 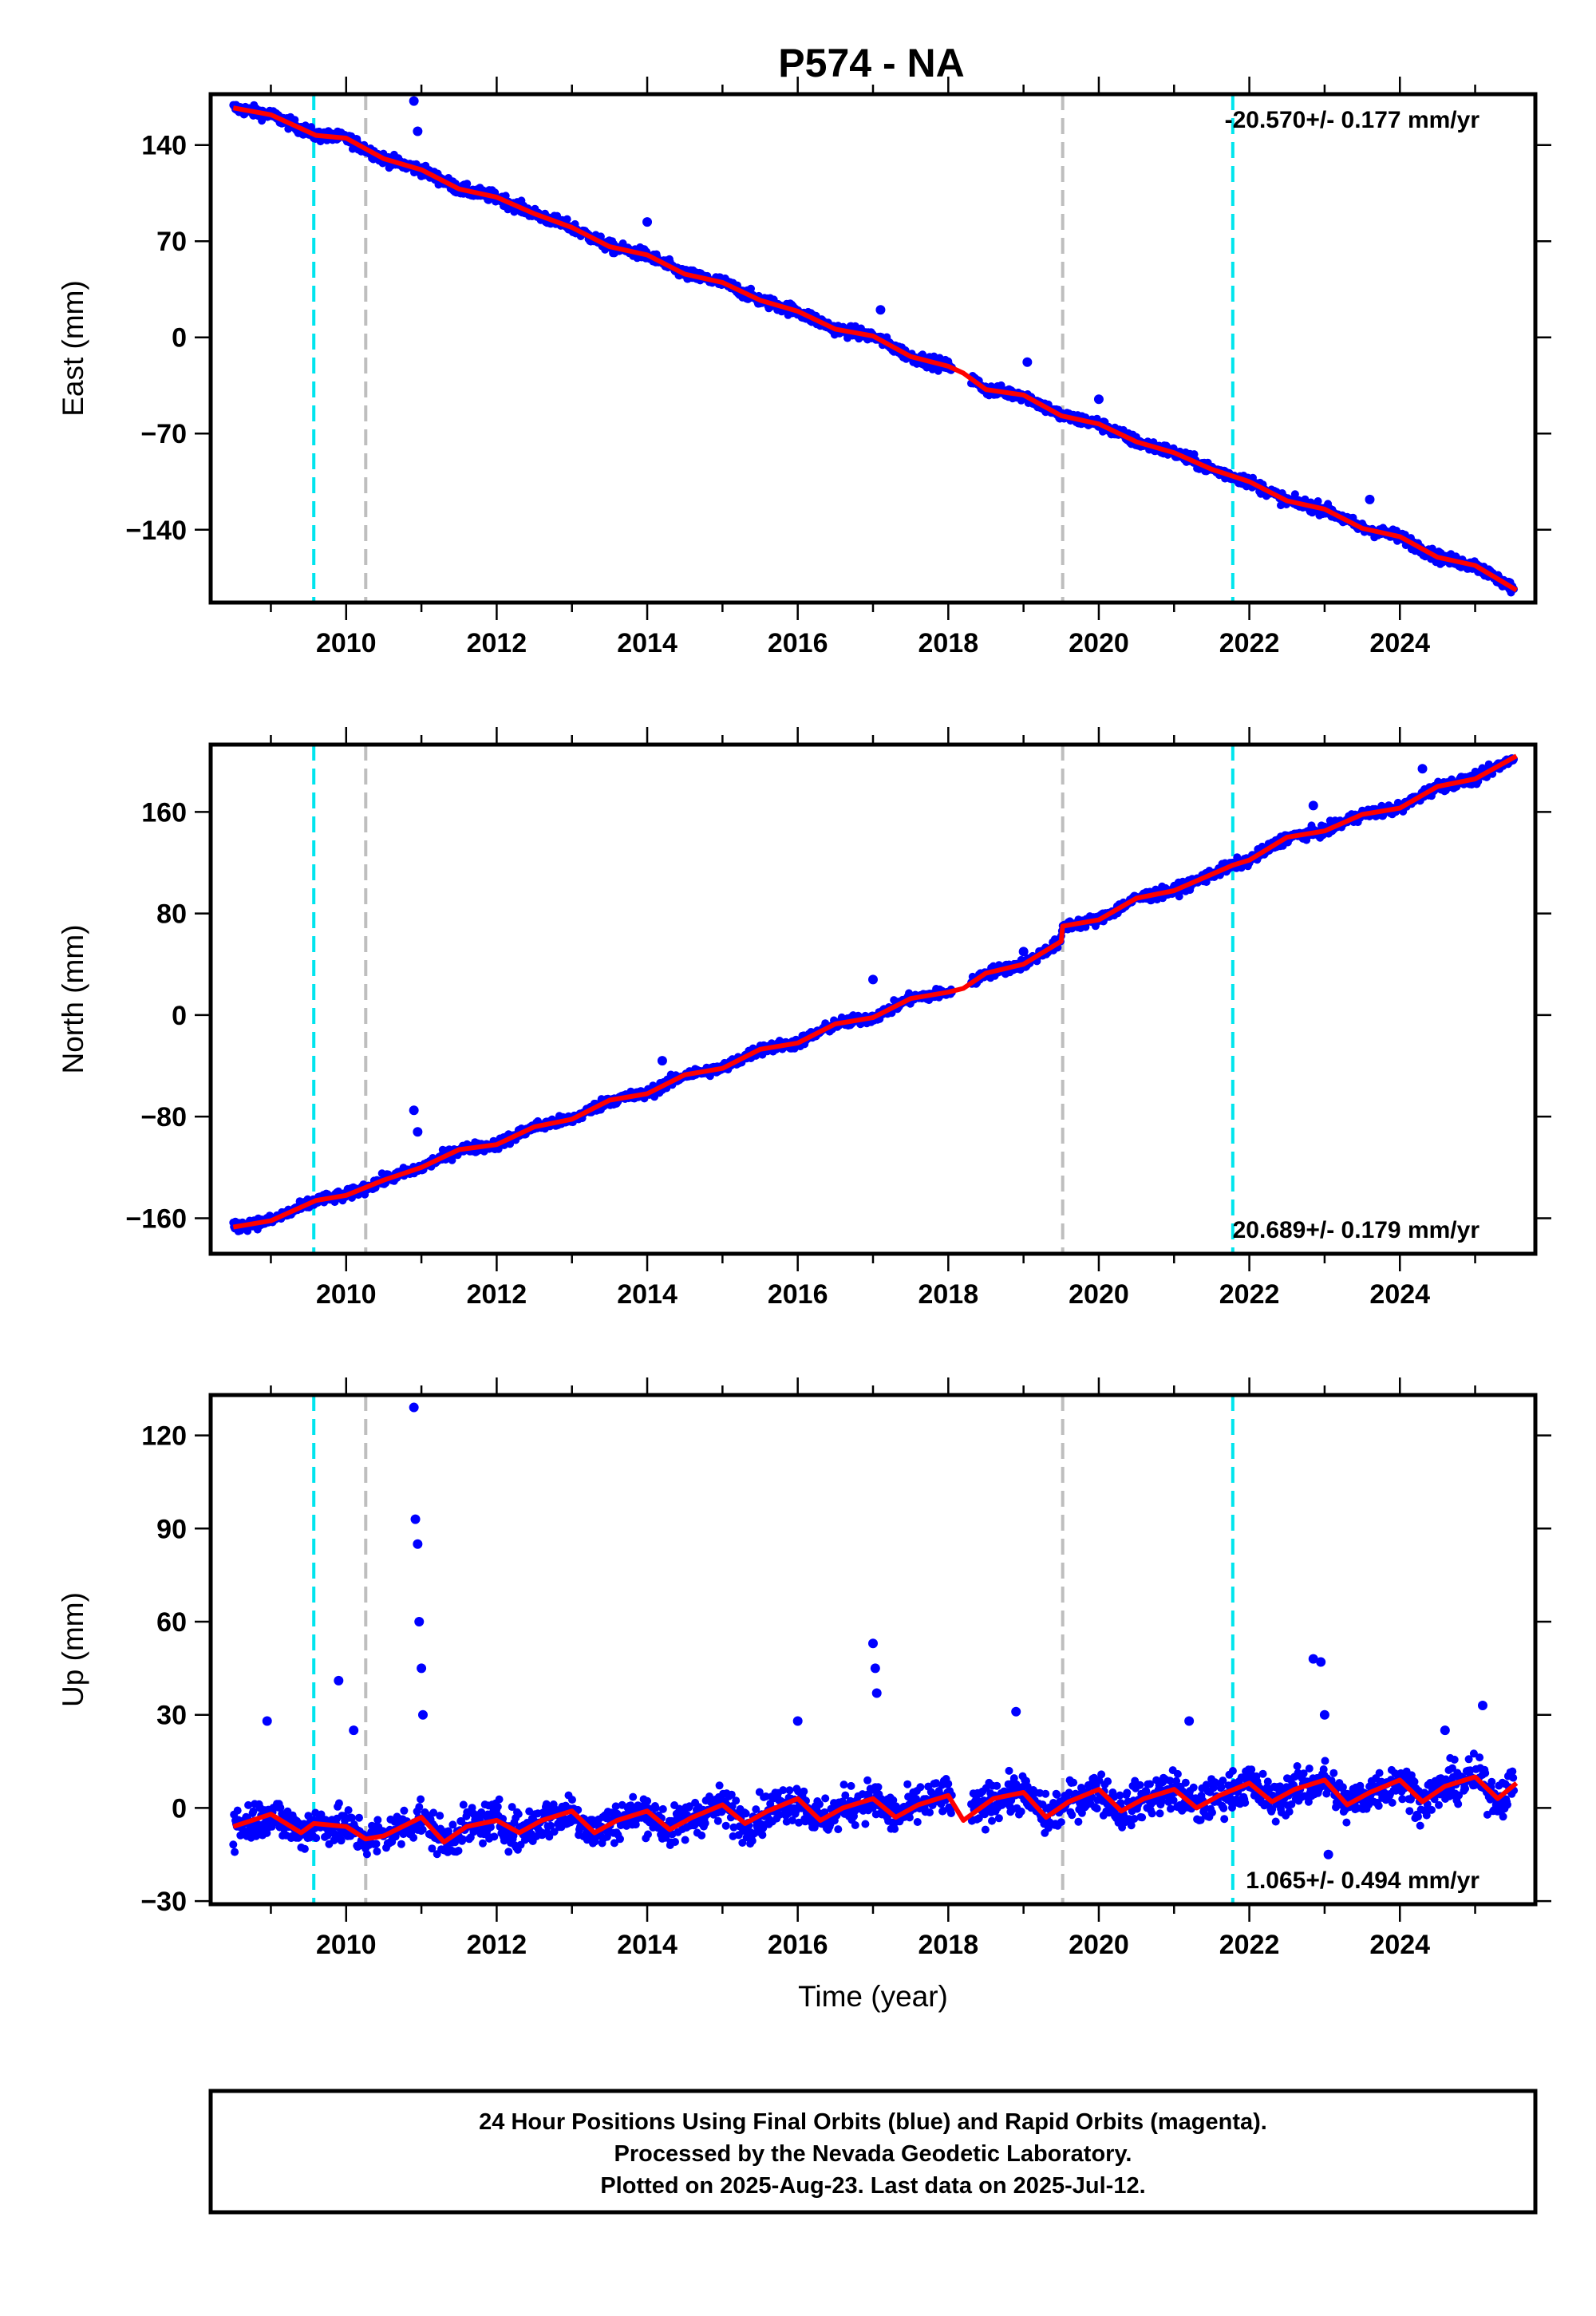 What do you see at coordinates (156, 1218) in the screenshot?
I see `y-tick-label: −160` at bounding box center [156, 1218].